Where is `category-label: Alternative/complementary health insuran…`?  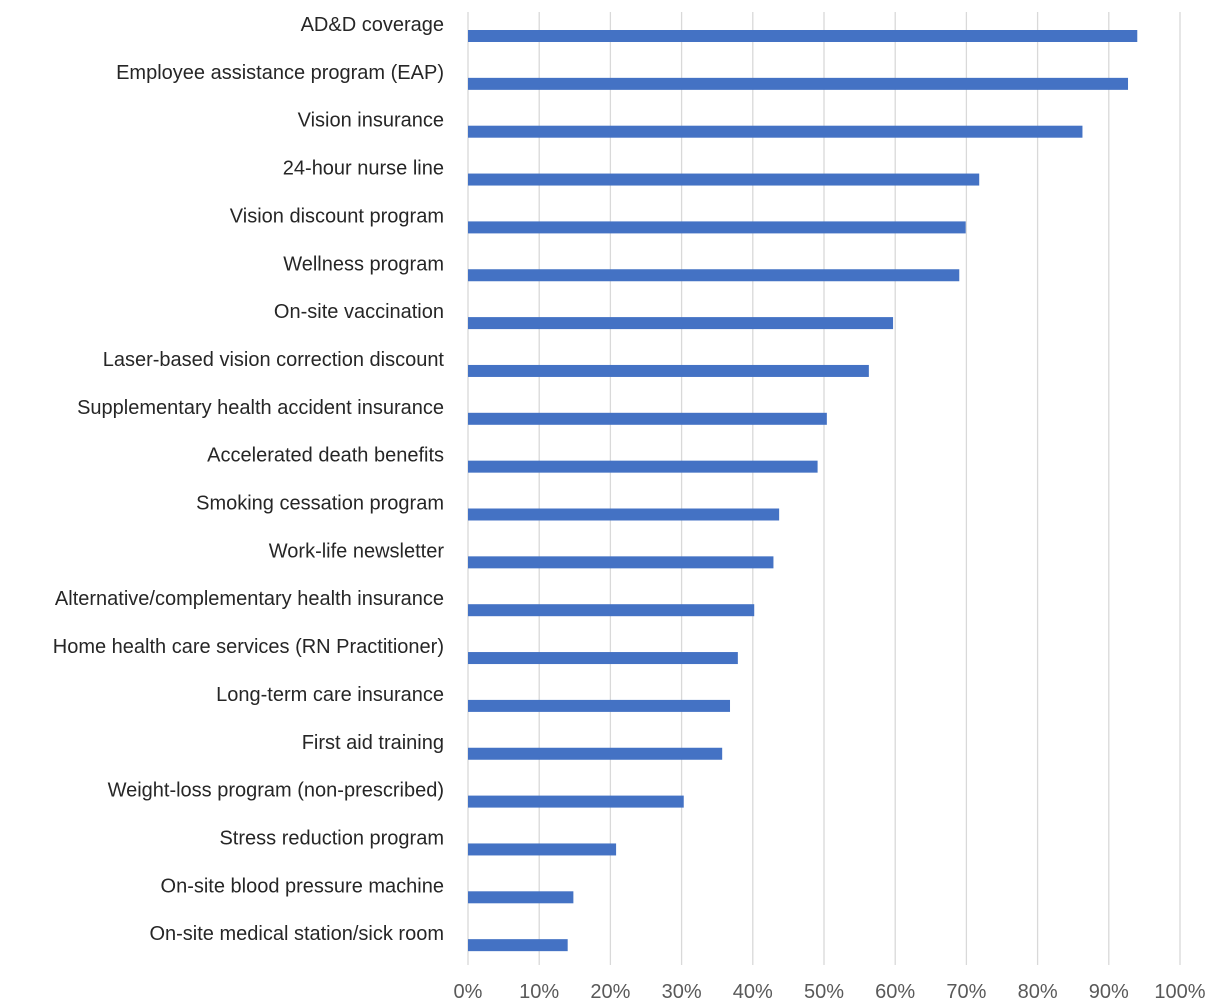
category-label: Alternative/complementary health insuran… is located at coordinates (249, 599).